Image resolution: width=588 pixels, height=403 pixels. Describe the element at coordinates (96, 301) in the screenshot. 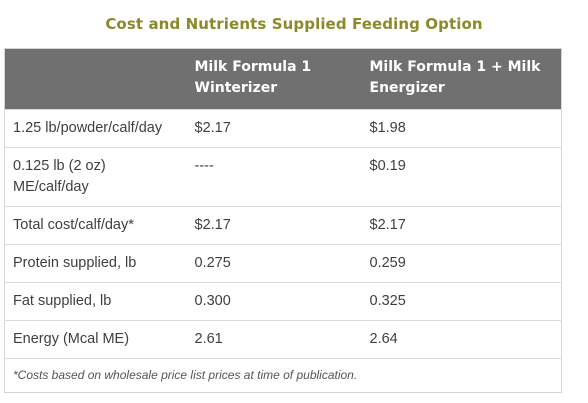

I see `row-label: Fat supplied, lb` at that location.